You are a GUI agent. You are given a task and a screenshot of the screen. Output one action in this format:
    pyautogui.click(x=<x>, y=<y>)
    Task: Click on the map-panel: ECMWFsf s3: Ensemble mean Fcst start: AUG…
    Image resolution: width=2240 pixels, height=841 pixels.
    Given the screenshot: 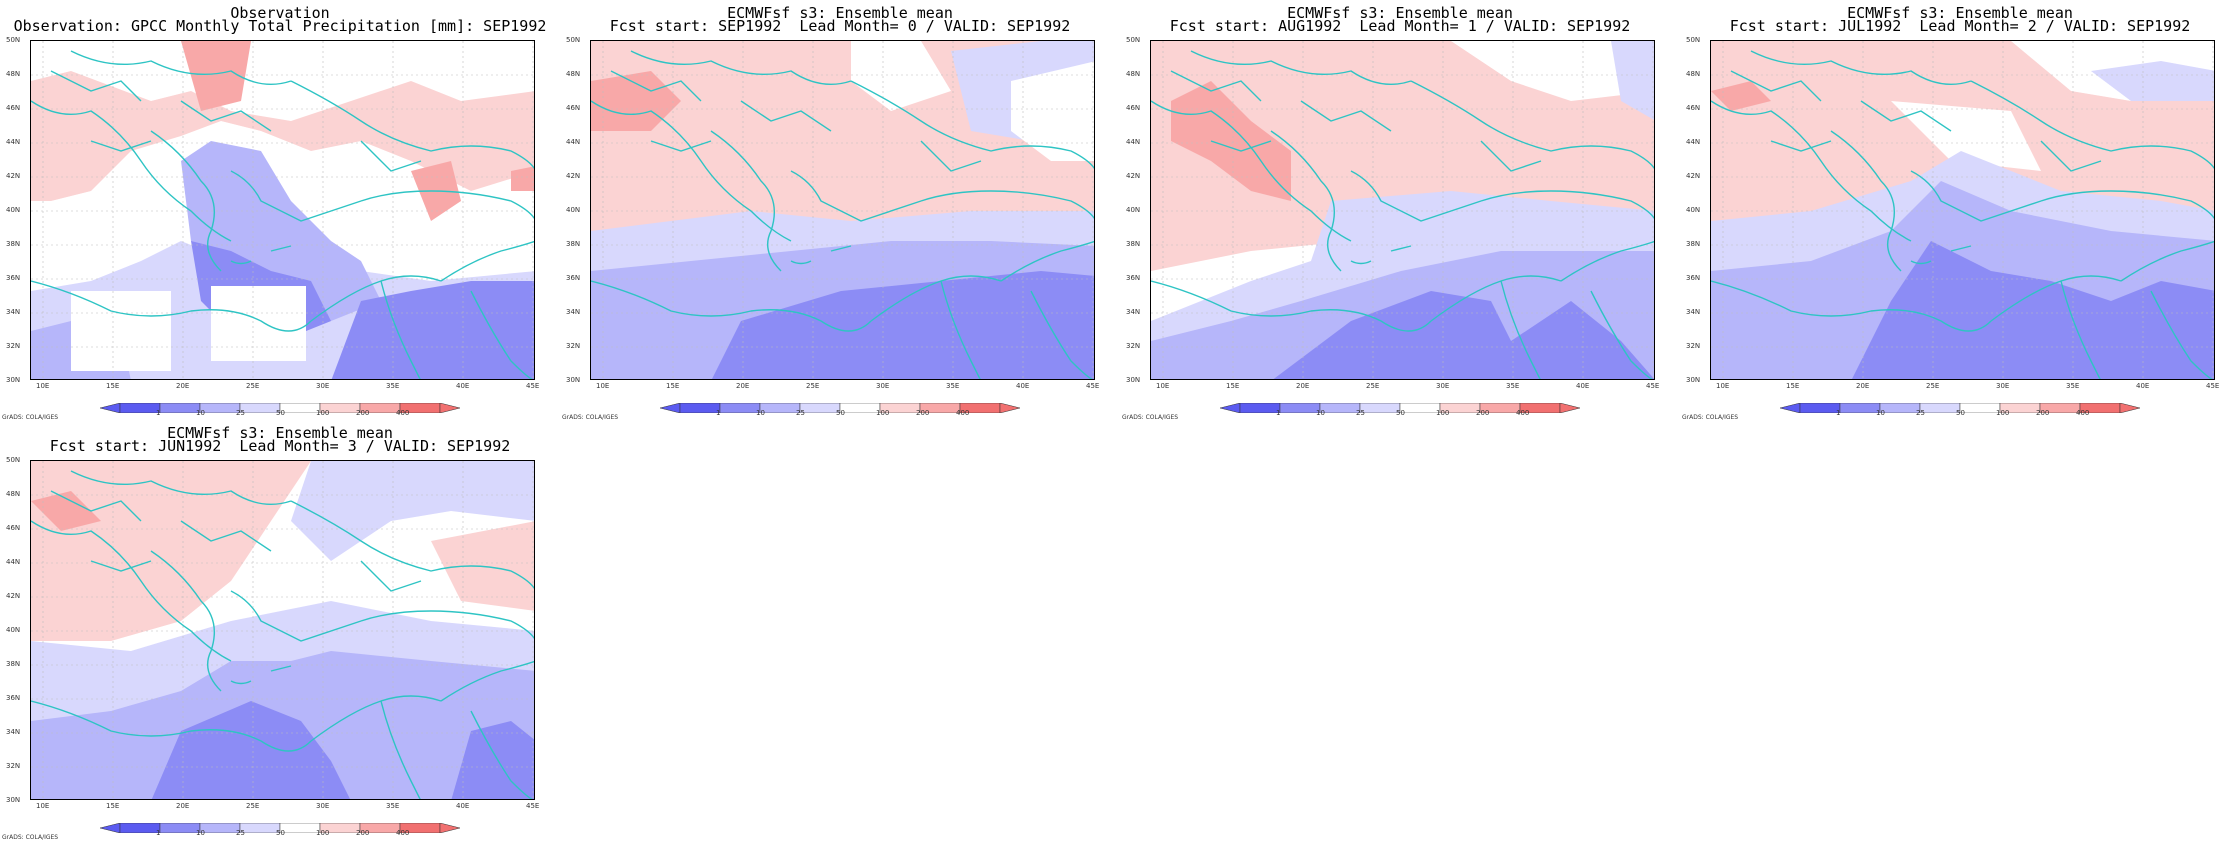 What is the action you would take?
    pyautogui.click(x=1400, y=210)
    